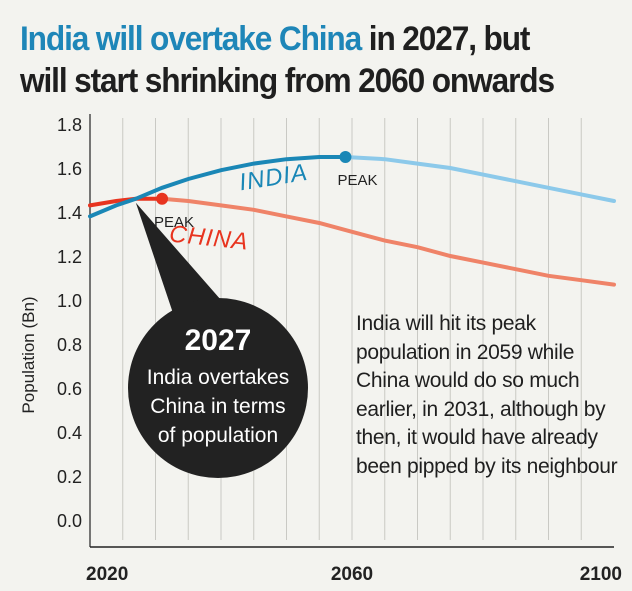  Describe the element at coordinates (69, 169) in the screenshot. I see `y-tick-label: 1.6` at that location.